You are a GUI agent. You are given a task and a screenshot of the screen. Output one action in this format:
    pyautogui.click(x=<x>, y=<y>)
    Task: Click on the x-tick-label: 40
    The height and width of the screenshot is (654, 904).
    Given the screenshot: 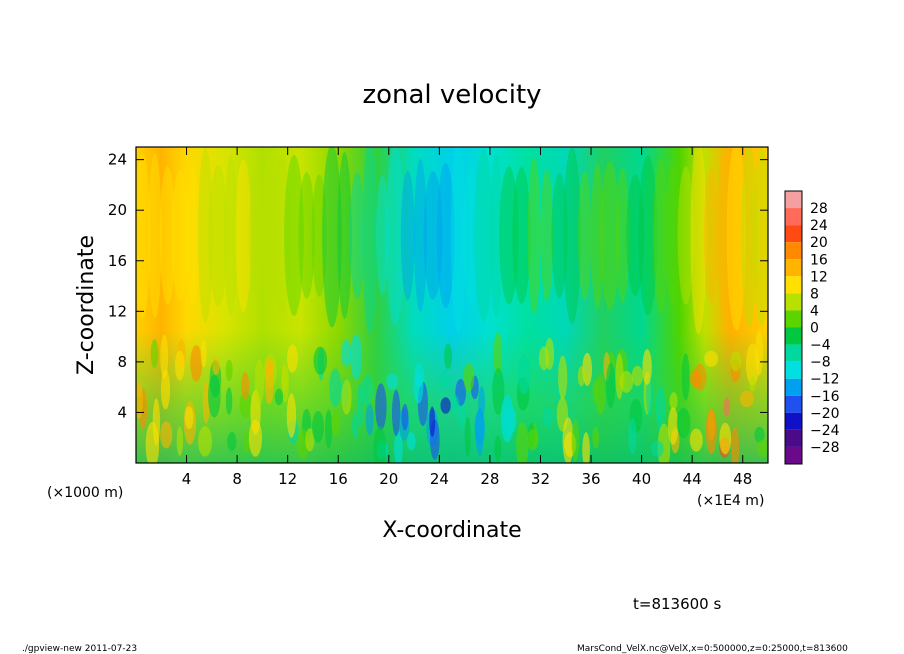 What is the action you would take?
    pyautogui.click(x=641, y=479)
    